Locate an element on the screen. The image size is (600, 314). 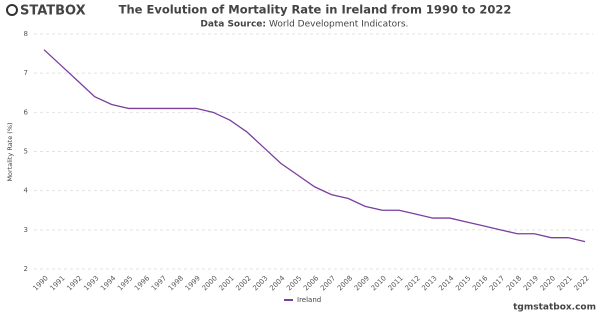
legend-label: Ireland is located at coordinates (309, 300).